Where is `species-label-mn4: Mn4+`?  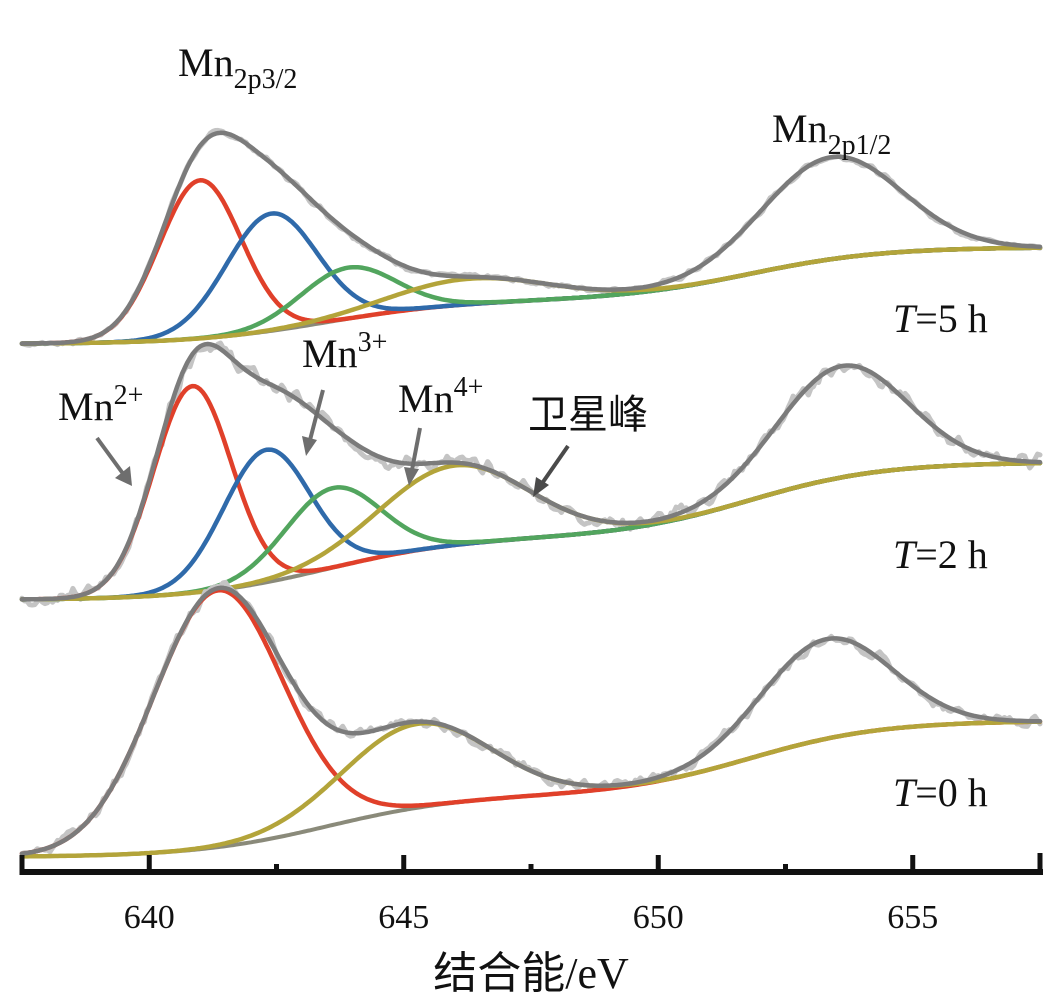
species-label-mn4: Mn4+ is located at coordinates (440, 396).